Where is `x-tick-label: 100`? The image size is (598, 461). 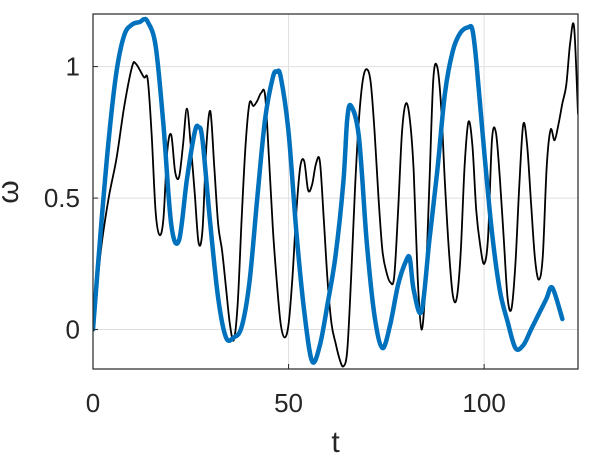 x-tick-label: 100 is located at coordinates (483, 403).